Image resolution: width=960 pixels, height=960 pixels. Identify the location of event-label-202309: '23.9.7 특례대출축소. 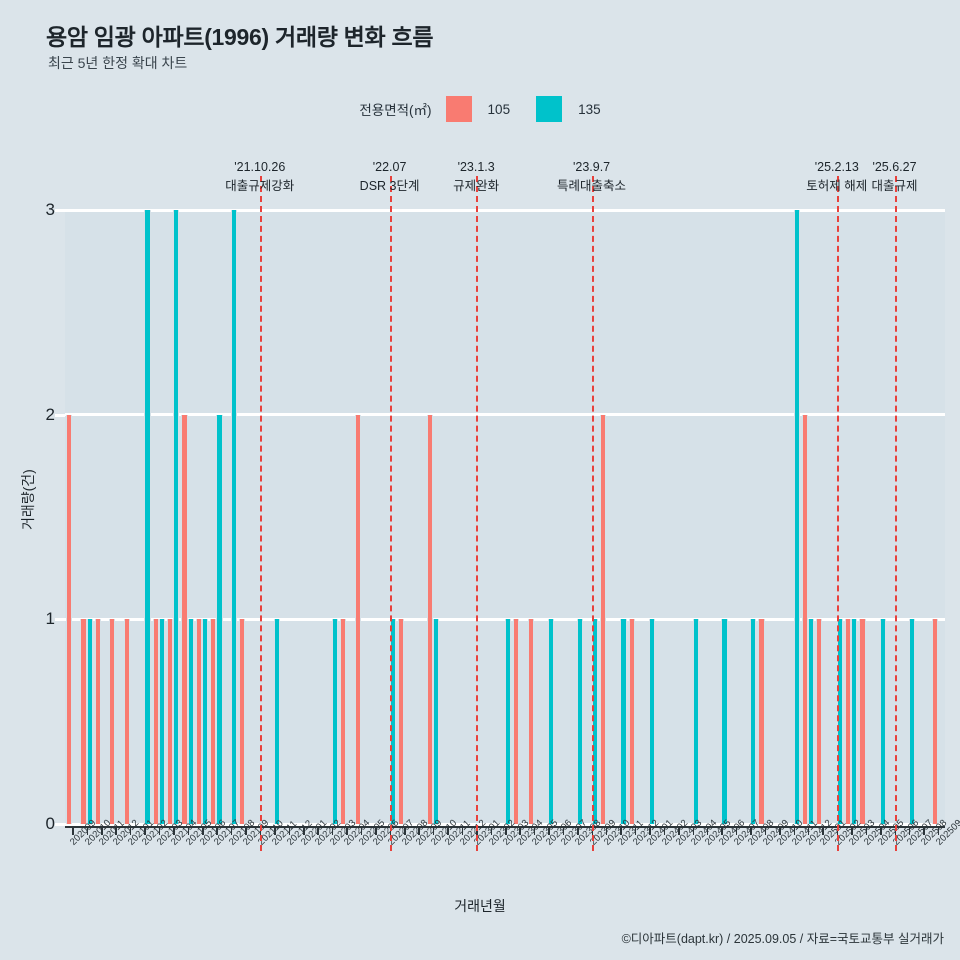
(591, 177).